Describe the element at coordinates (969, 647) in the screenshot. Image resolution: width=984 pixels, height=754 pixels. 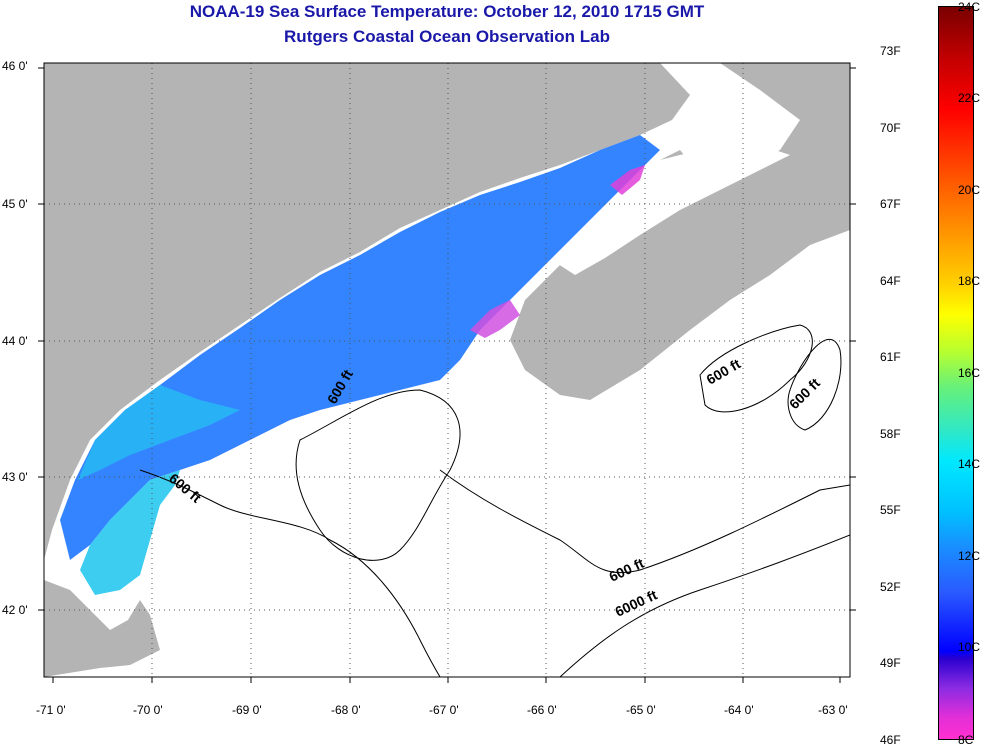
I see `colorbar-c-label: 10C` at that location.